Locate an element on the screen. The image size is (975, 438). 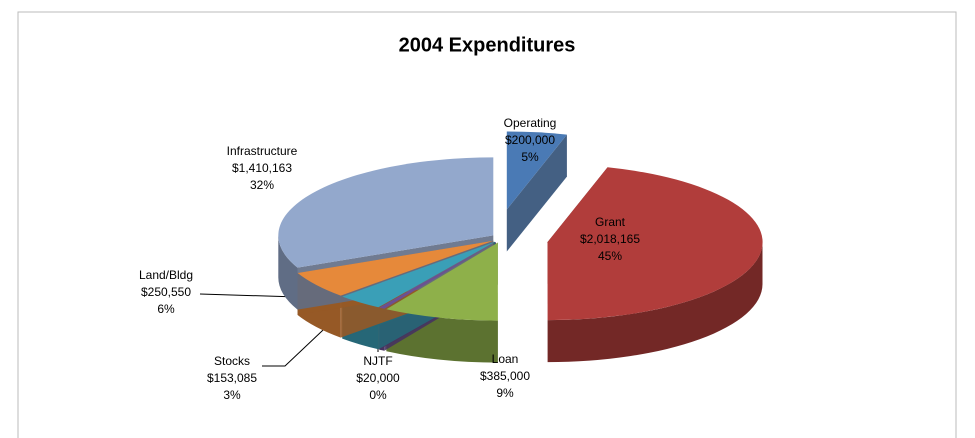
value-label: $153,085 is located at coordinates (232, 378).